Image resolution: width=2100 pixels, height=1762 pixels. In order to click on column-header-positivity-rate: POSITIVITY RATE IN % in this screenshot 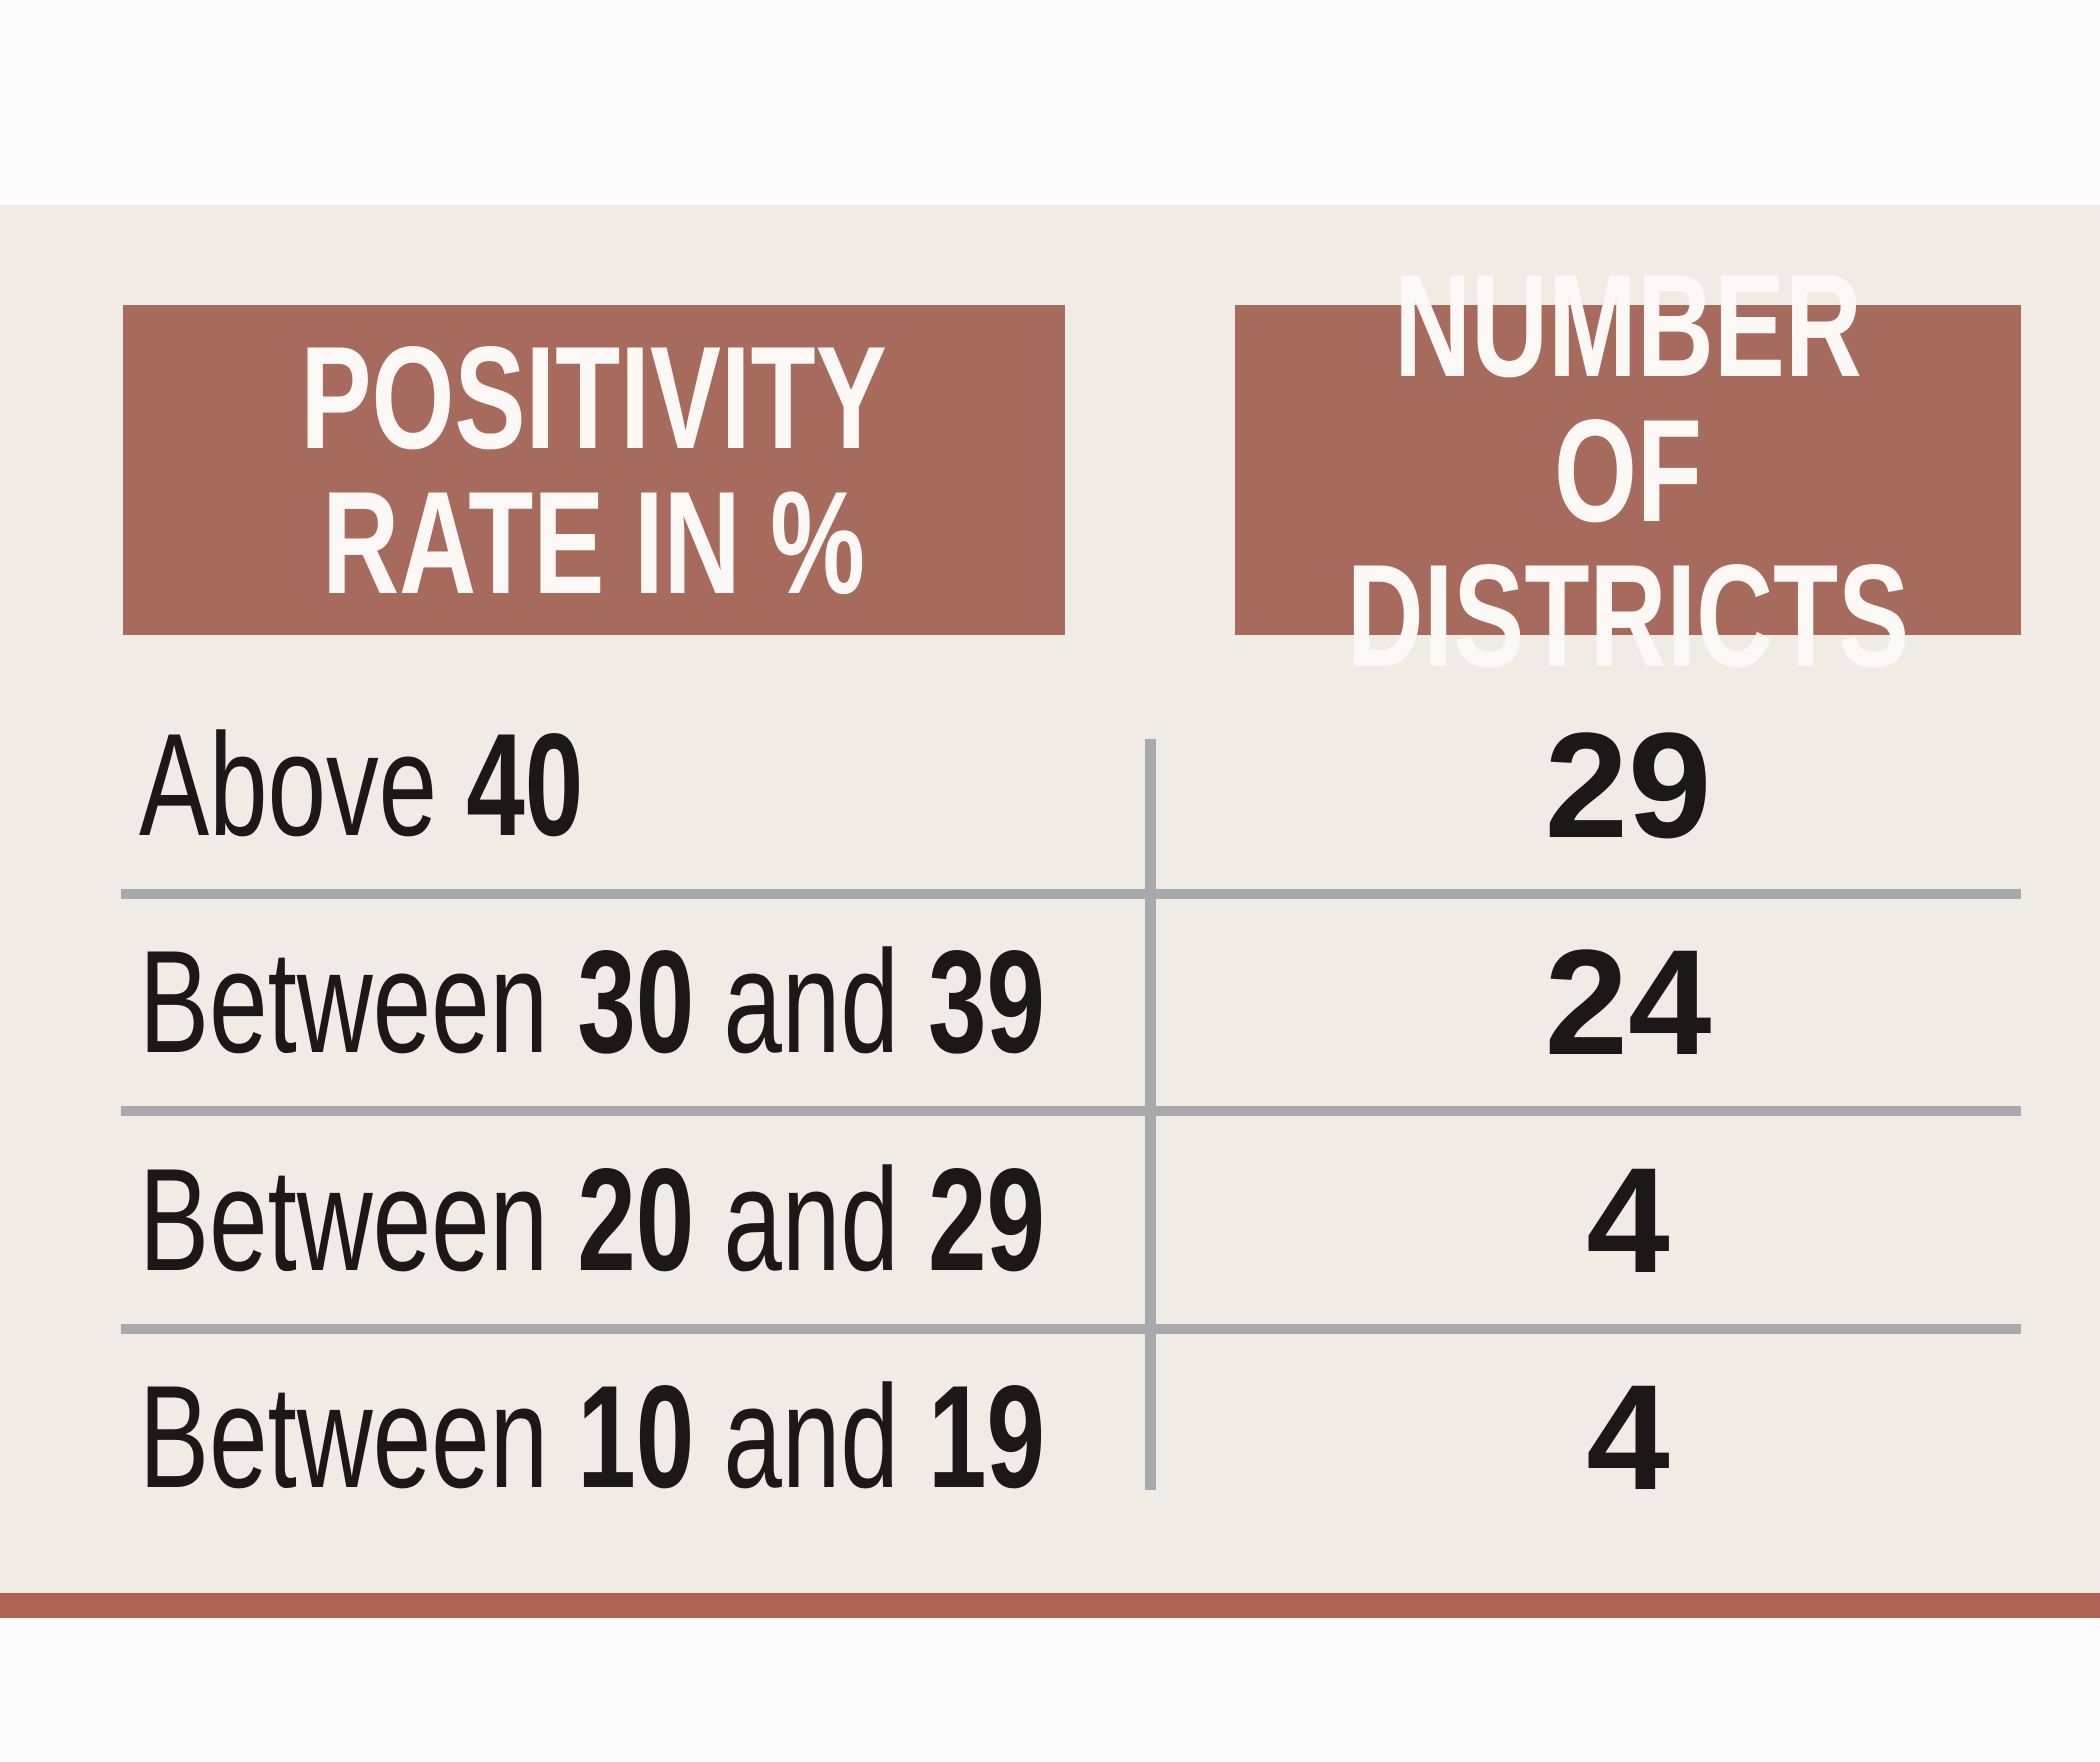, I will do `click(594, 470)`.